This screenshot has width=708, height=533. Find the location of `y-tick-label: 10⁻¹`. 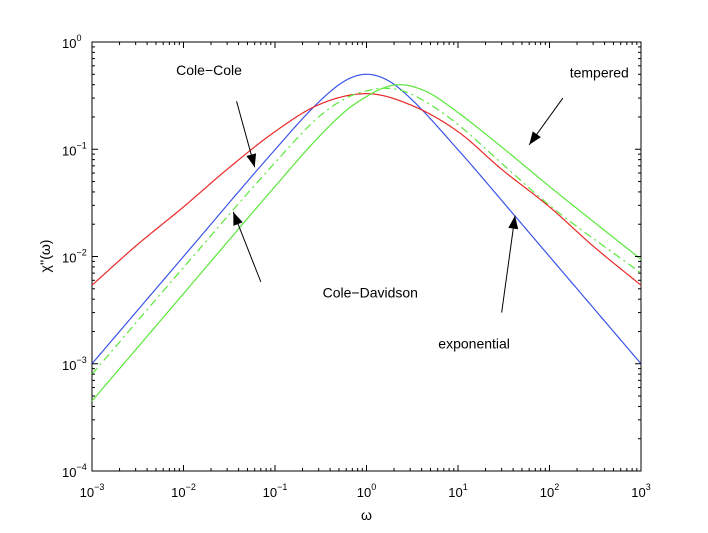

y-tick-label: 10⁻¹ is located at coordinates (74, 149).